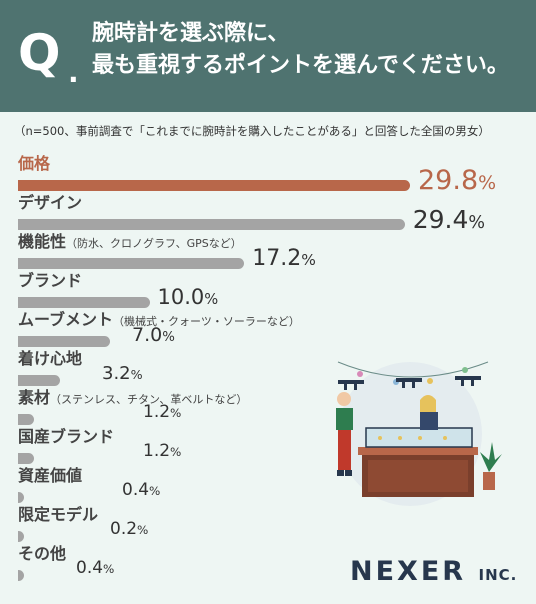 The height and width of the screenshot is (604, 536). Describe the element at coordinates (408, 571) in the screenshot. I see `logo-name: NEXER` at that location.